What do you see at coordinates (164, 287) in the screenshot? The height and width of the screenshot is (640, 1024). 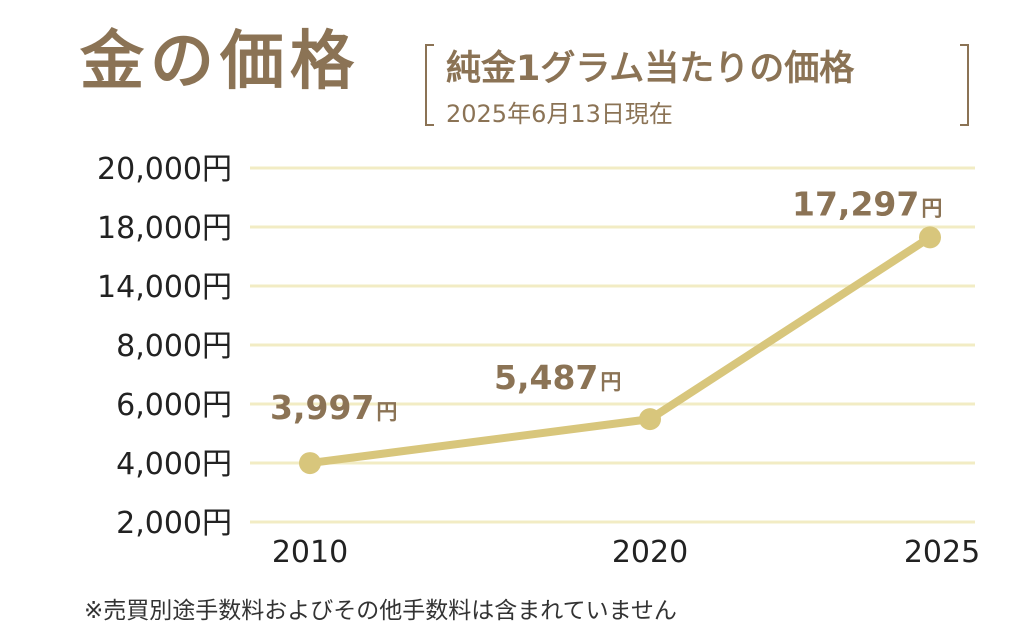 I see `y-tick-label: 14,000円` at bounding box center [164, 287].